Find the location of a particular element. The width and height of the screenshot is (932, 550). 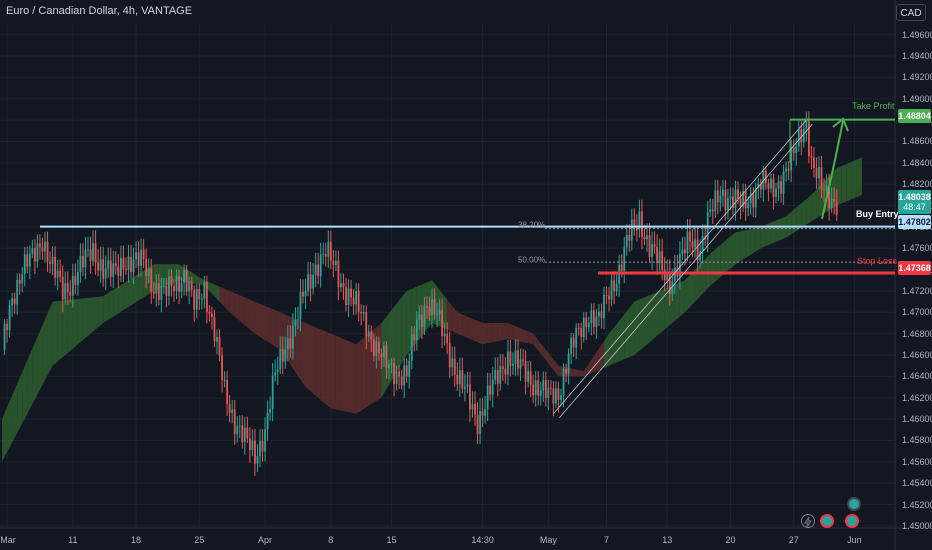

time-tick-label: 27 is located at coordinates (793, 540).